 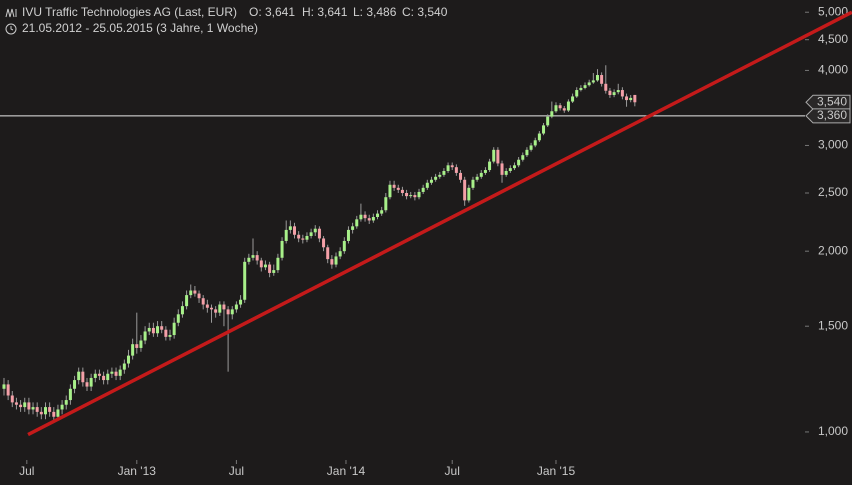 What do you see at coordinates (137, 471) in the screenshot?
I see `x-tick-label: Jan '13` at bounding box center [137, 471].